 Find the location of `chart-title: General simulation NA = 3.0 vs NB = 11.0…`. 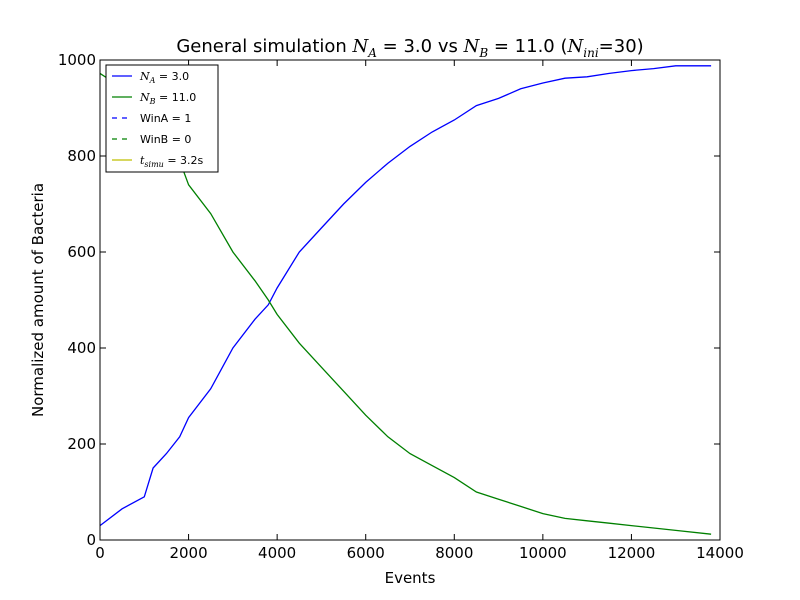

chart-title: General simulation NA = 3.0 vs NB = 11.0… is located at coordinates (409, 48).